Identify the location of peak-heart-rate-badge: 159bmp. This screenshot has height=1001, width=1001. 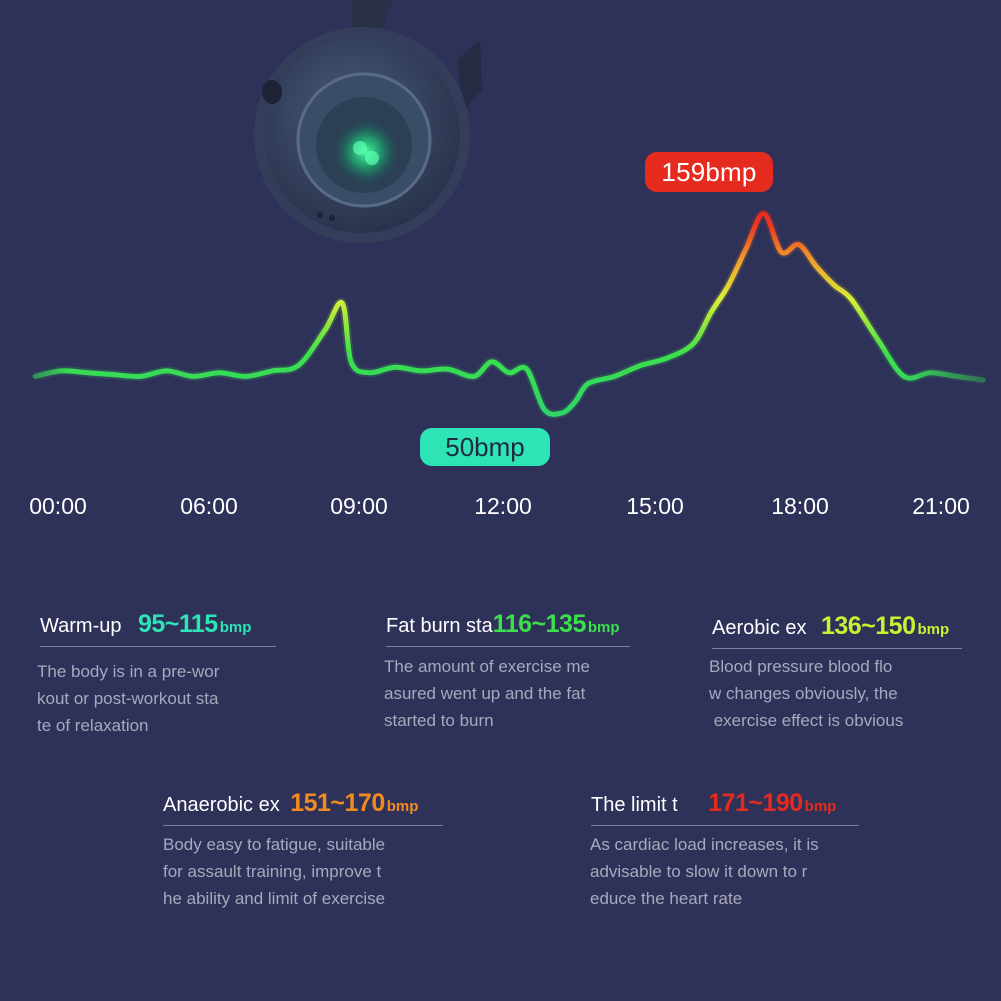
(709, 172).